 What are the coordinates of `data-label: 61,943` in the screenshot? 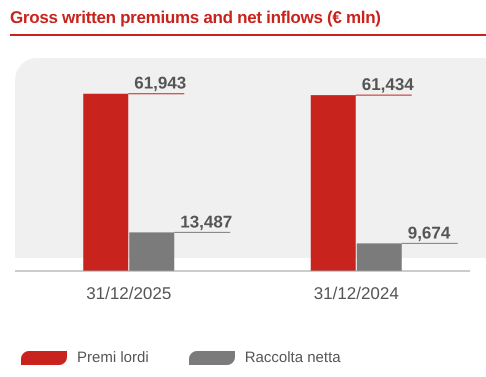 It's located at (160, 83).